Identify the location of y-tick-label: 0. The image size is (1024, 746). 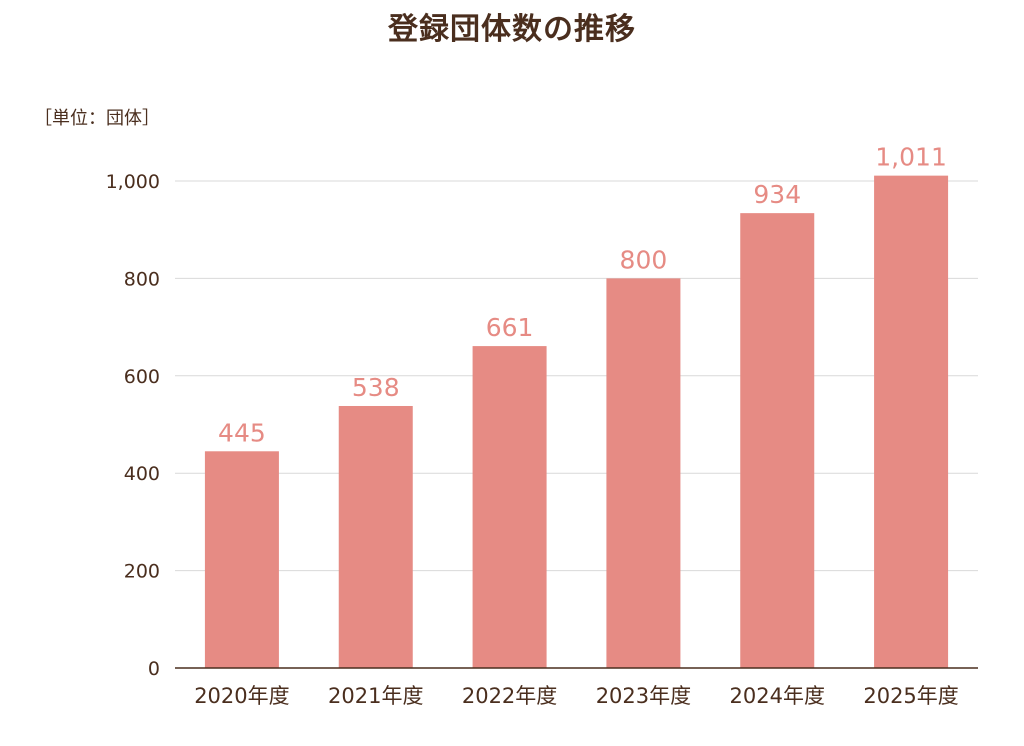
(154, 669).